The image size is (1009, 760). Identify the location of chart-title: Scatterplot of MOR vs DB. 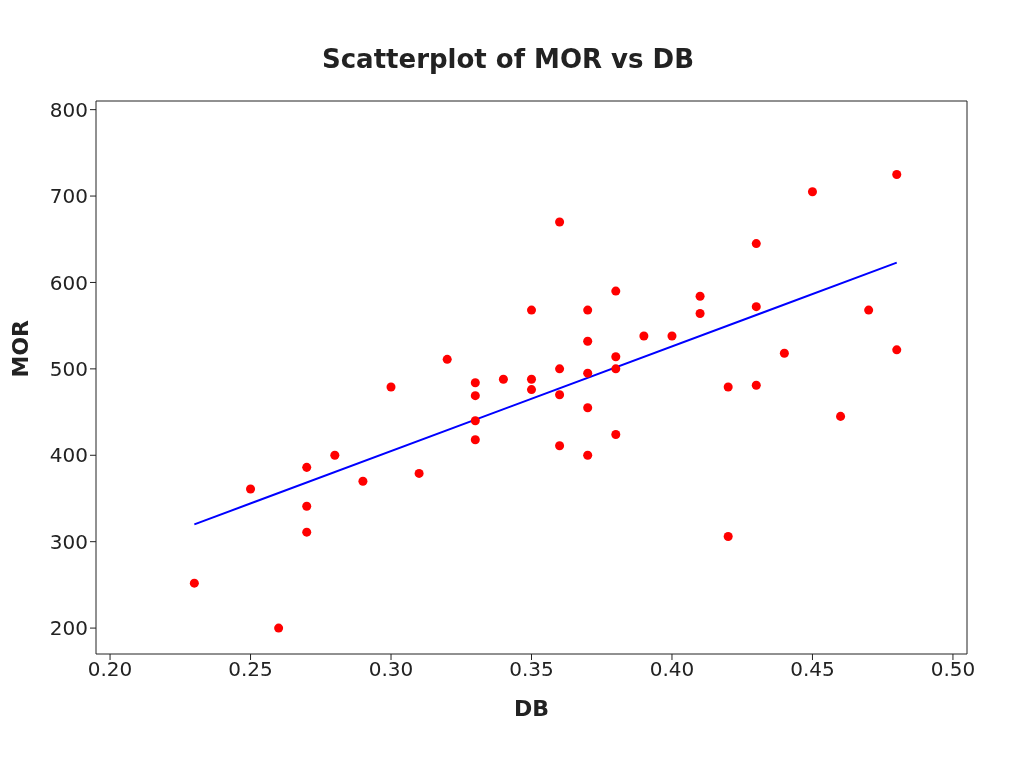
(508, 59).